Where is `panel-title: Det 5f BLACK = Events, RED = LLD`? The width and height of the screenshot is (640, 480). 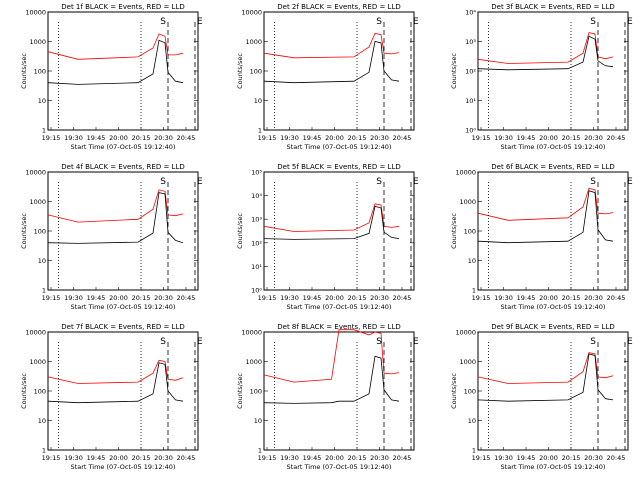
panel-title: Det 5f BLACK = Events, RED = LLD is located at coordinates (338, 167).